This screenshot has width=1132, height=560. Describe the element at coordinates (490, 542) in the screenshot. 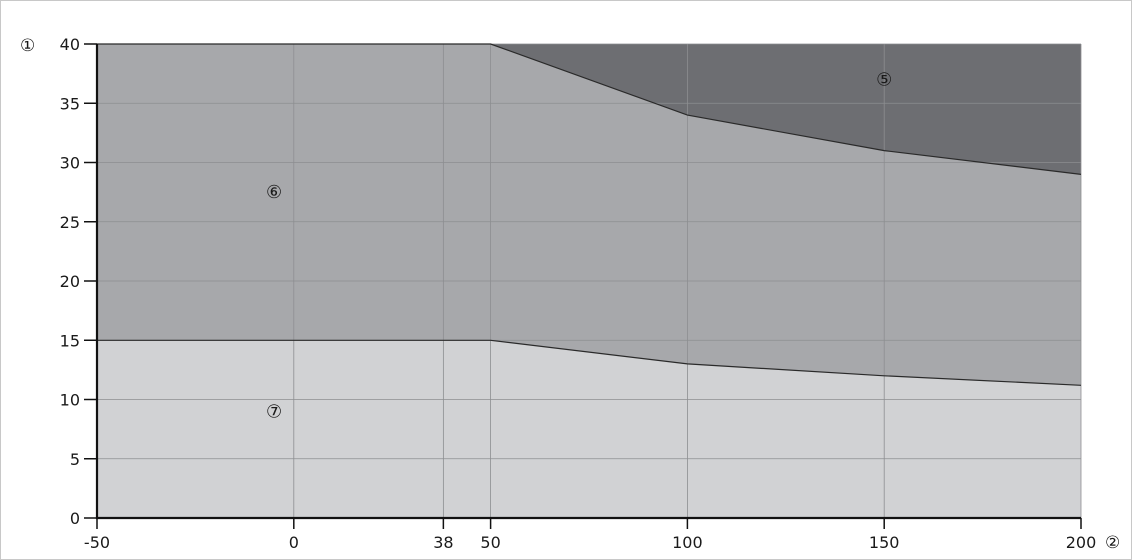

I see `x-tick-label: 50` at that location.